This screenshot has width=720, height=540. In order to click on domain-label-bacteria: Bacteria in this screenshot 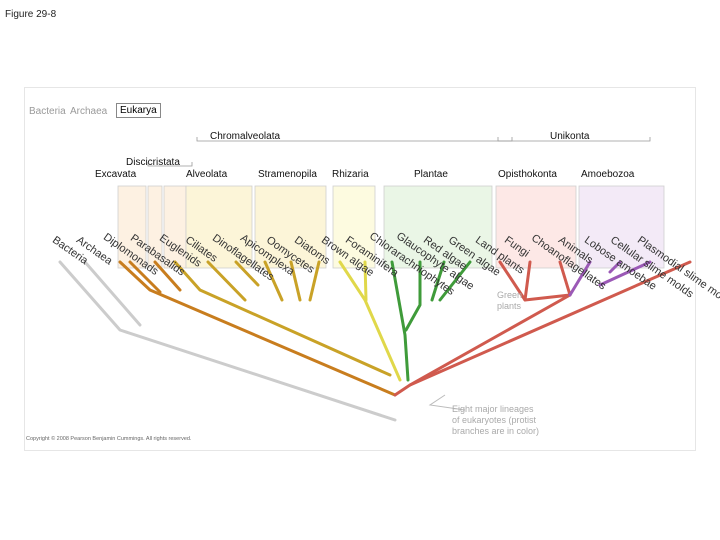, I will do `click(47, 111)`.